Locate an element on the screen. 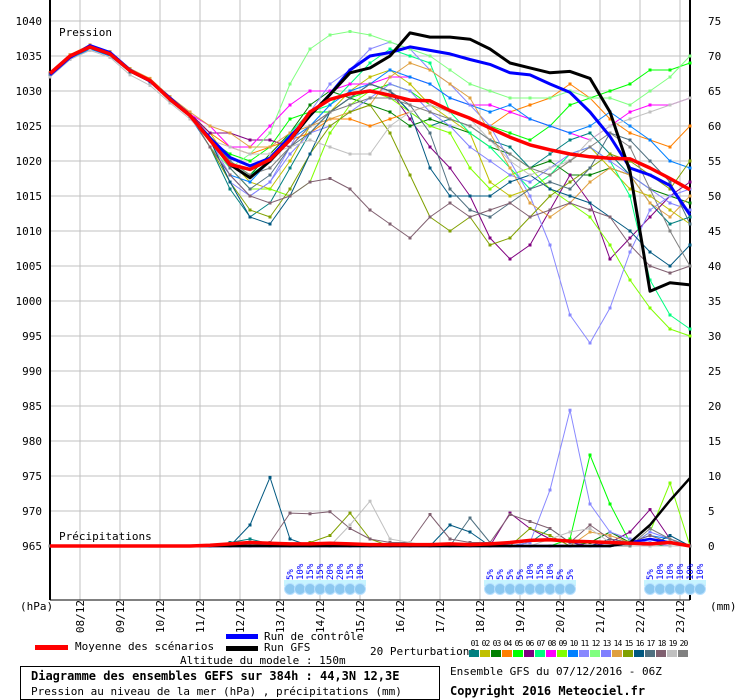 The height and width of the screenshot is (700, 740). legend-gfs-swatch is located at coordinates (242, 648).